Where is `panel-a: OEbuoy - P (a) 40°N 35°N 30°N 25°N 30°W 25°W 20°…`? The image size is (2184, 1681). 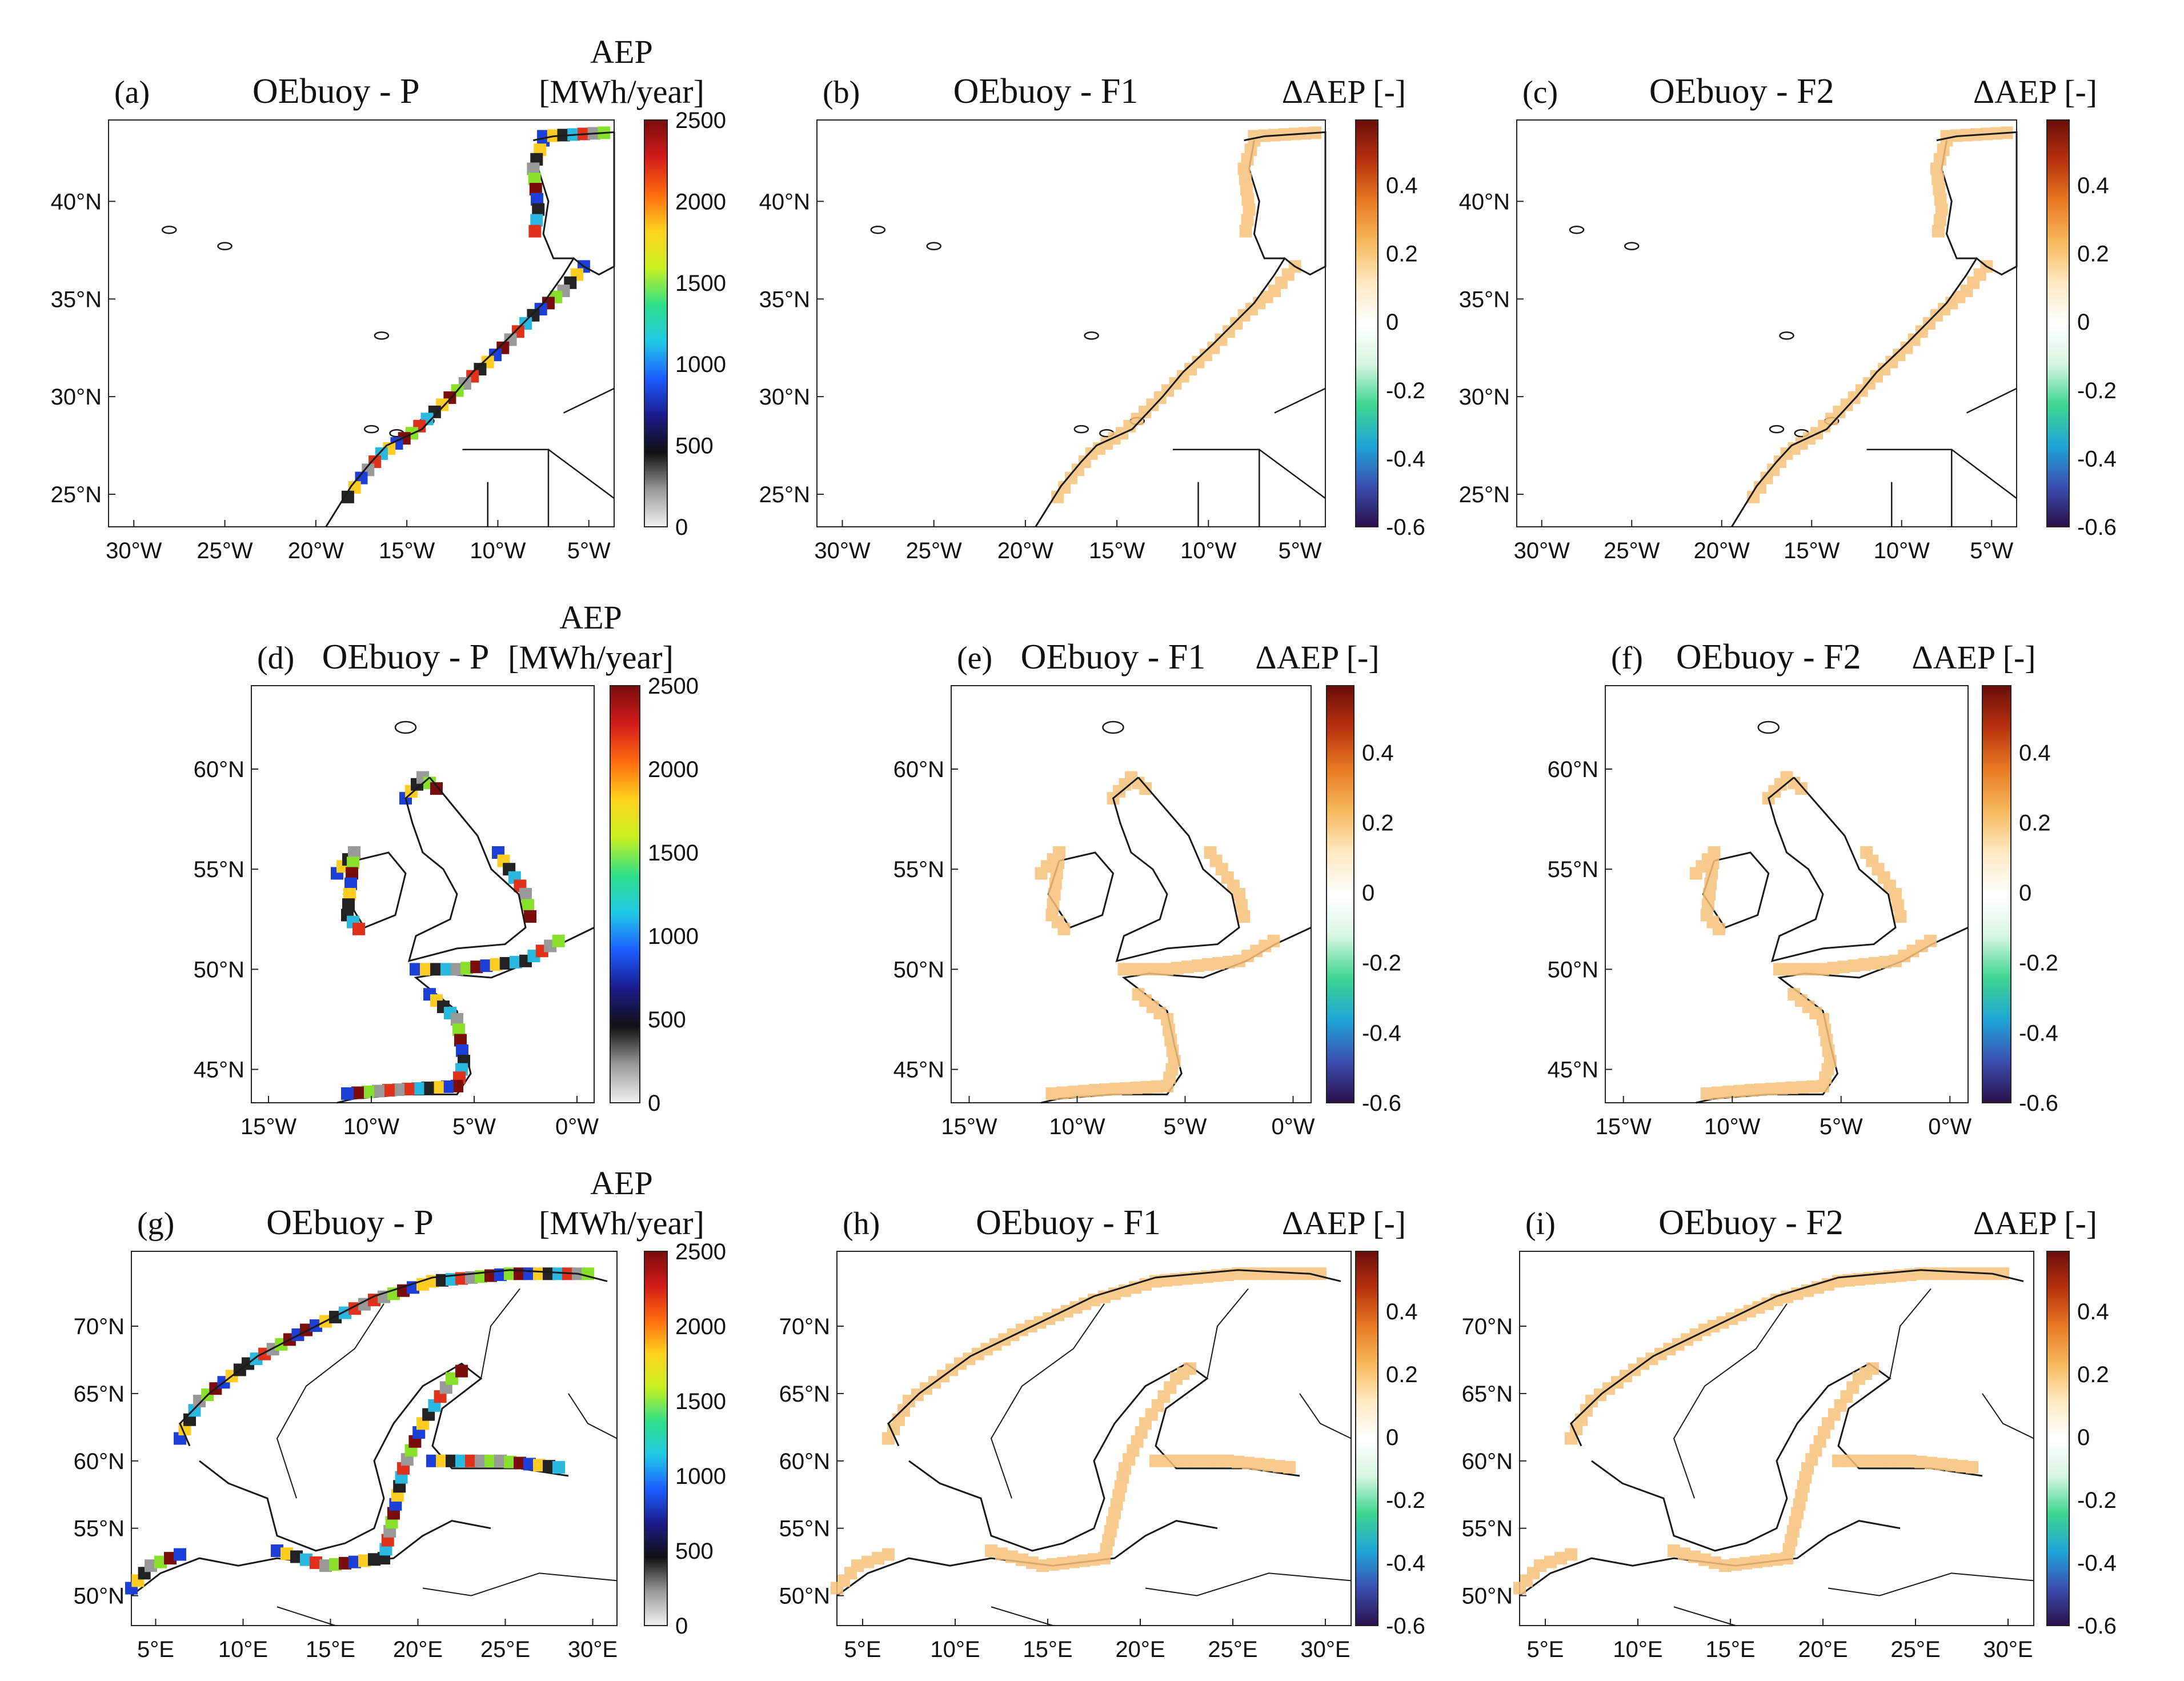 panel-a: OEbuoy - P (a) 40°N 35°N 30°N 25°N 30°W 25°W 20°… is located at coordinates (388, 298).